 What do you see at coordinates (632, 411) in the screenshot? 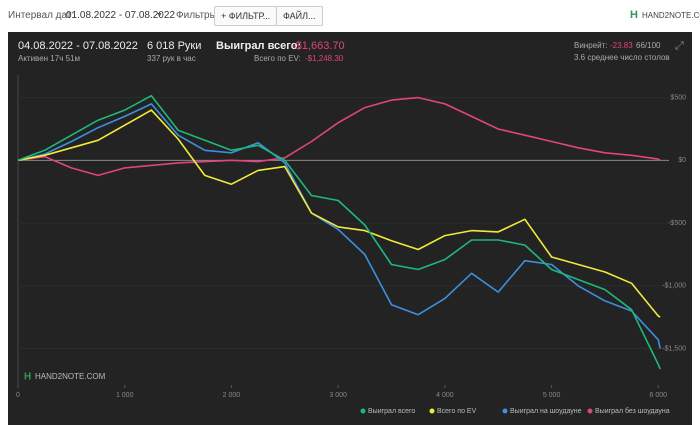
I see `legend-label: Выиграл без шоудауна` at bounding box center [632, 411].